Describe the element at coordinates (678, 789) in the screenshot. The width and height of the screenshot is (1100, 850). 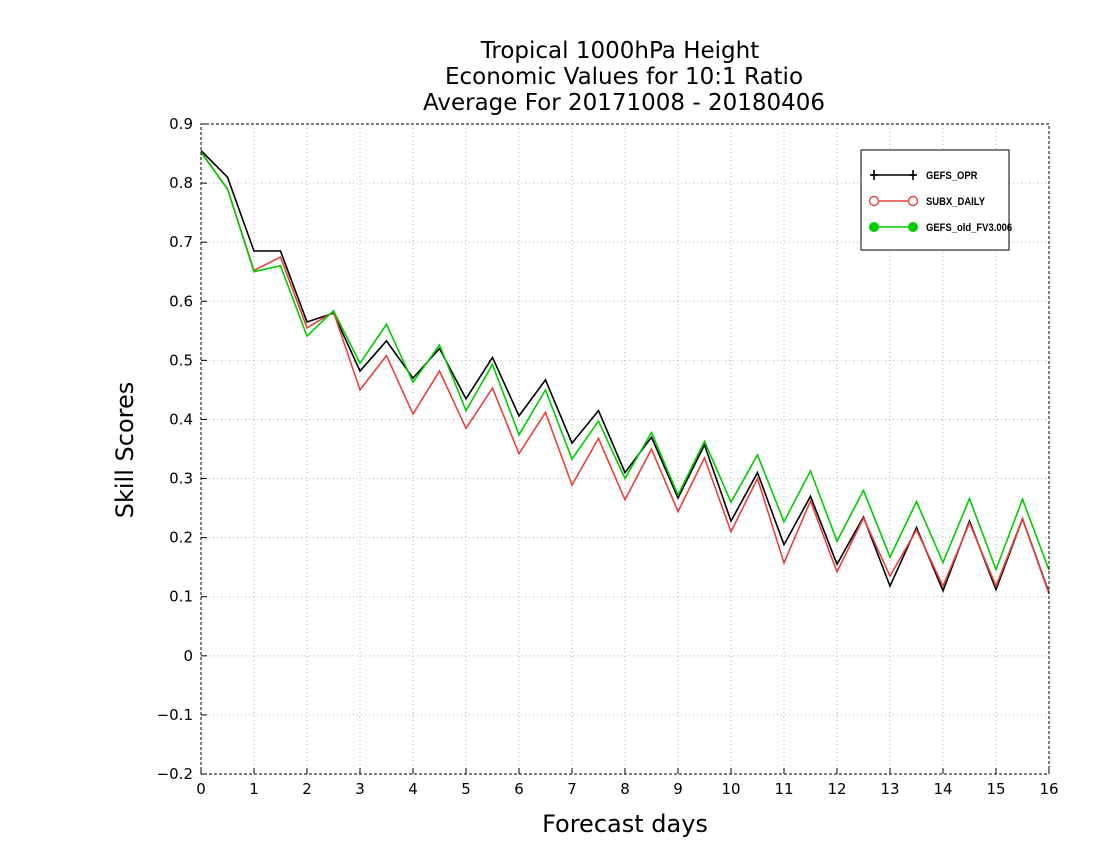
I see `x-tick-label: 9` at that location.